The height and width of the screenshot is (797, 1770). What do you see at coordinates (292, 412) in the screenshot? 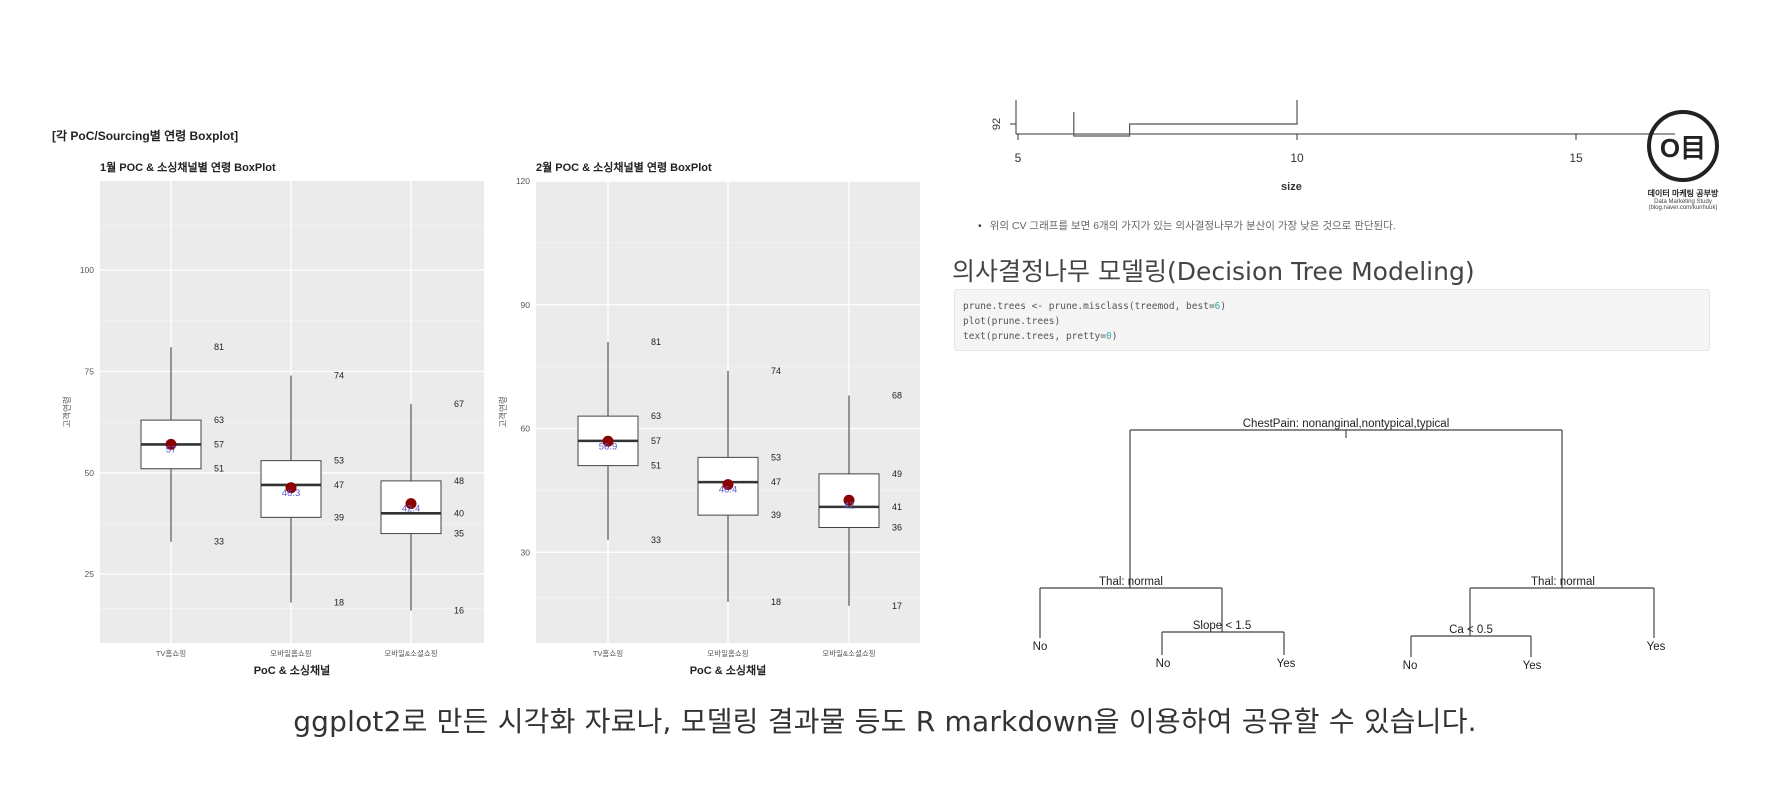
I see `plot-panel` at bounding box center [292, 412].